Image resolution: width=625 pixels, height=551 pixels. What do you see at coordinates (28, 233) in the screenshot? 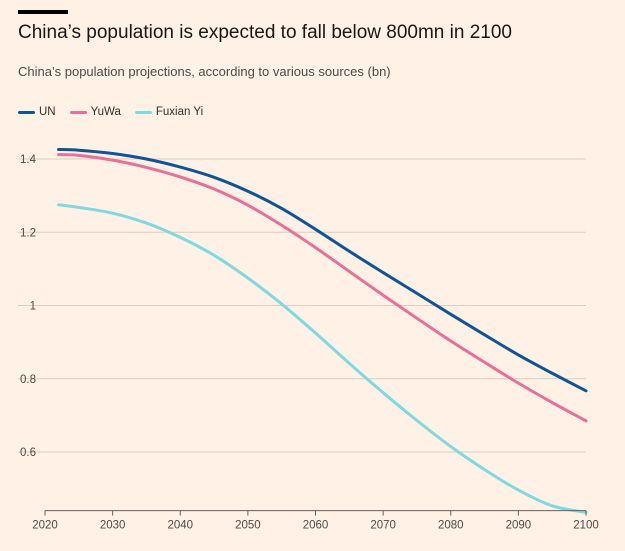
I see `y-tick-label: 1.2` at bounding box center [28, 233].